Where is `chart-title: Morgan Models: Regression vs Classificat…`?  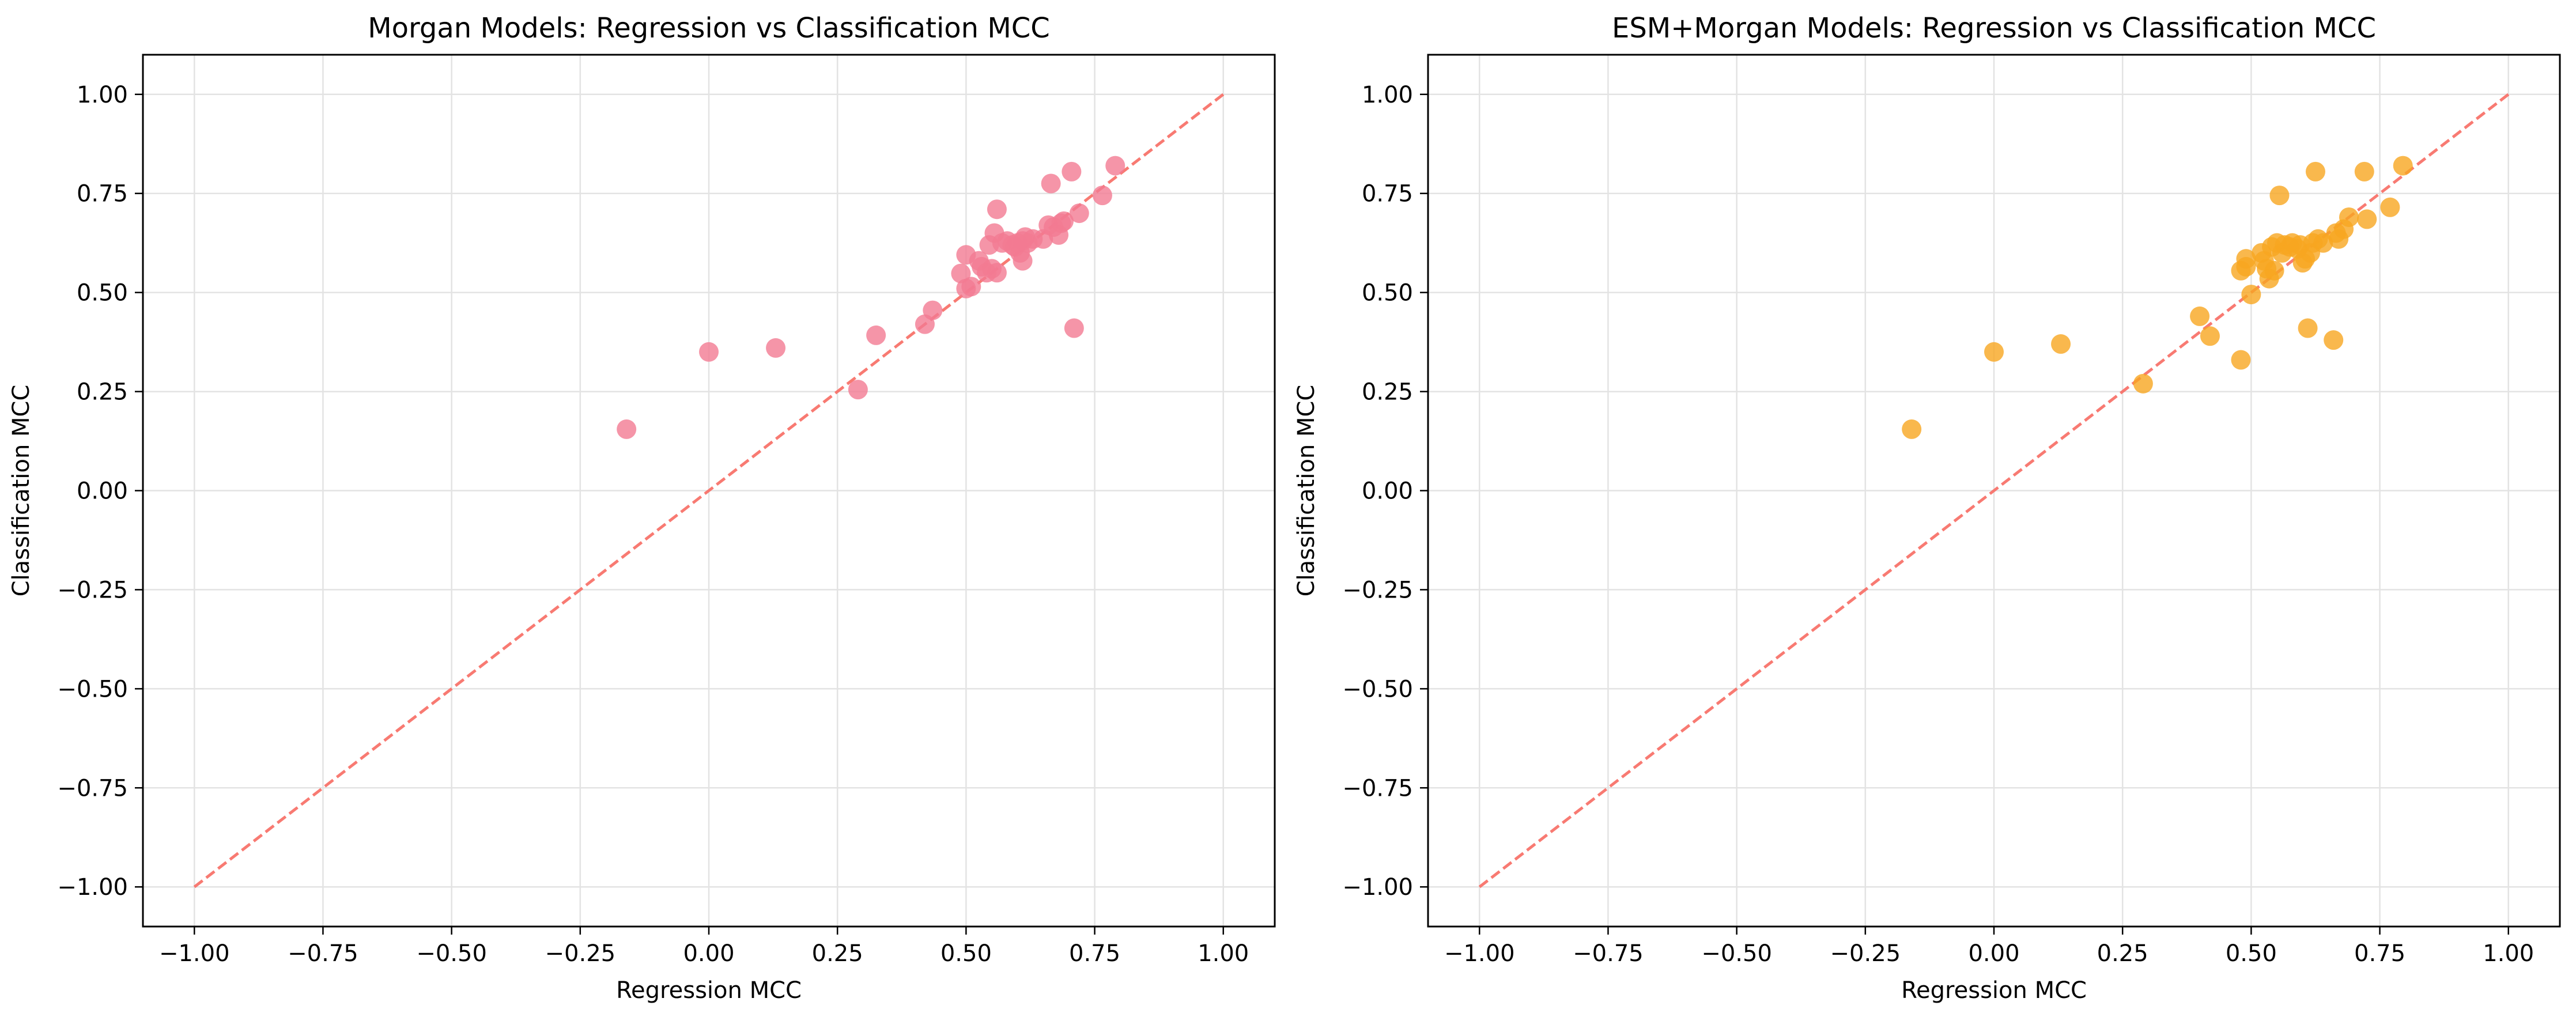 chart-title: Morgan Models: Regression vs Classificat… is located at coordinates (709, 28).